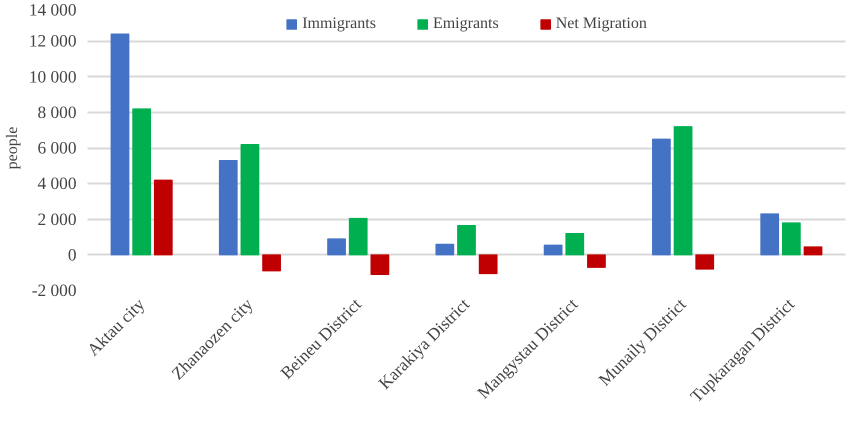 This screenshot has width=863, height=421. What do you see at coordinates (52, 10) in the screenshot?
I see `y-tick-label: 14 000` at bounding box center [52, 10].